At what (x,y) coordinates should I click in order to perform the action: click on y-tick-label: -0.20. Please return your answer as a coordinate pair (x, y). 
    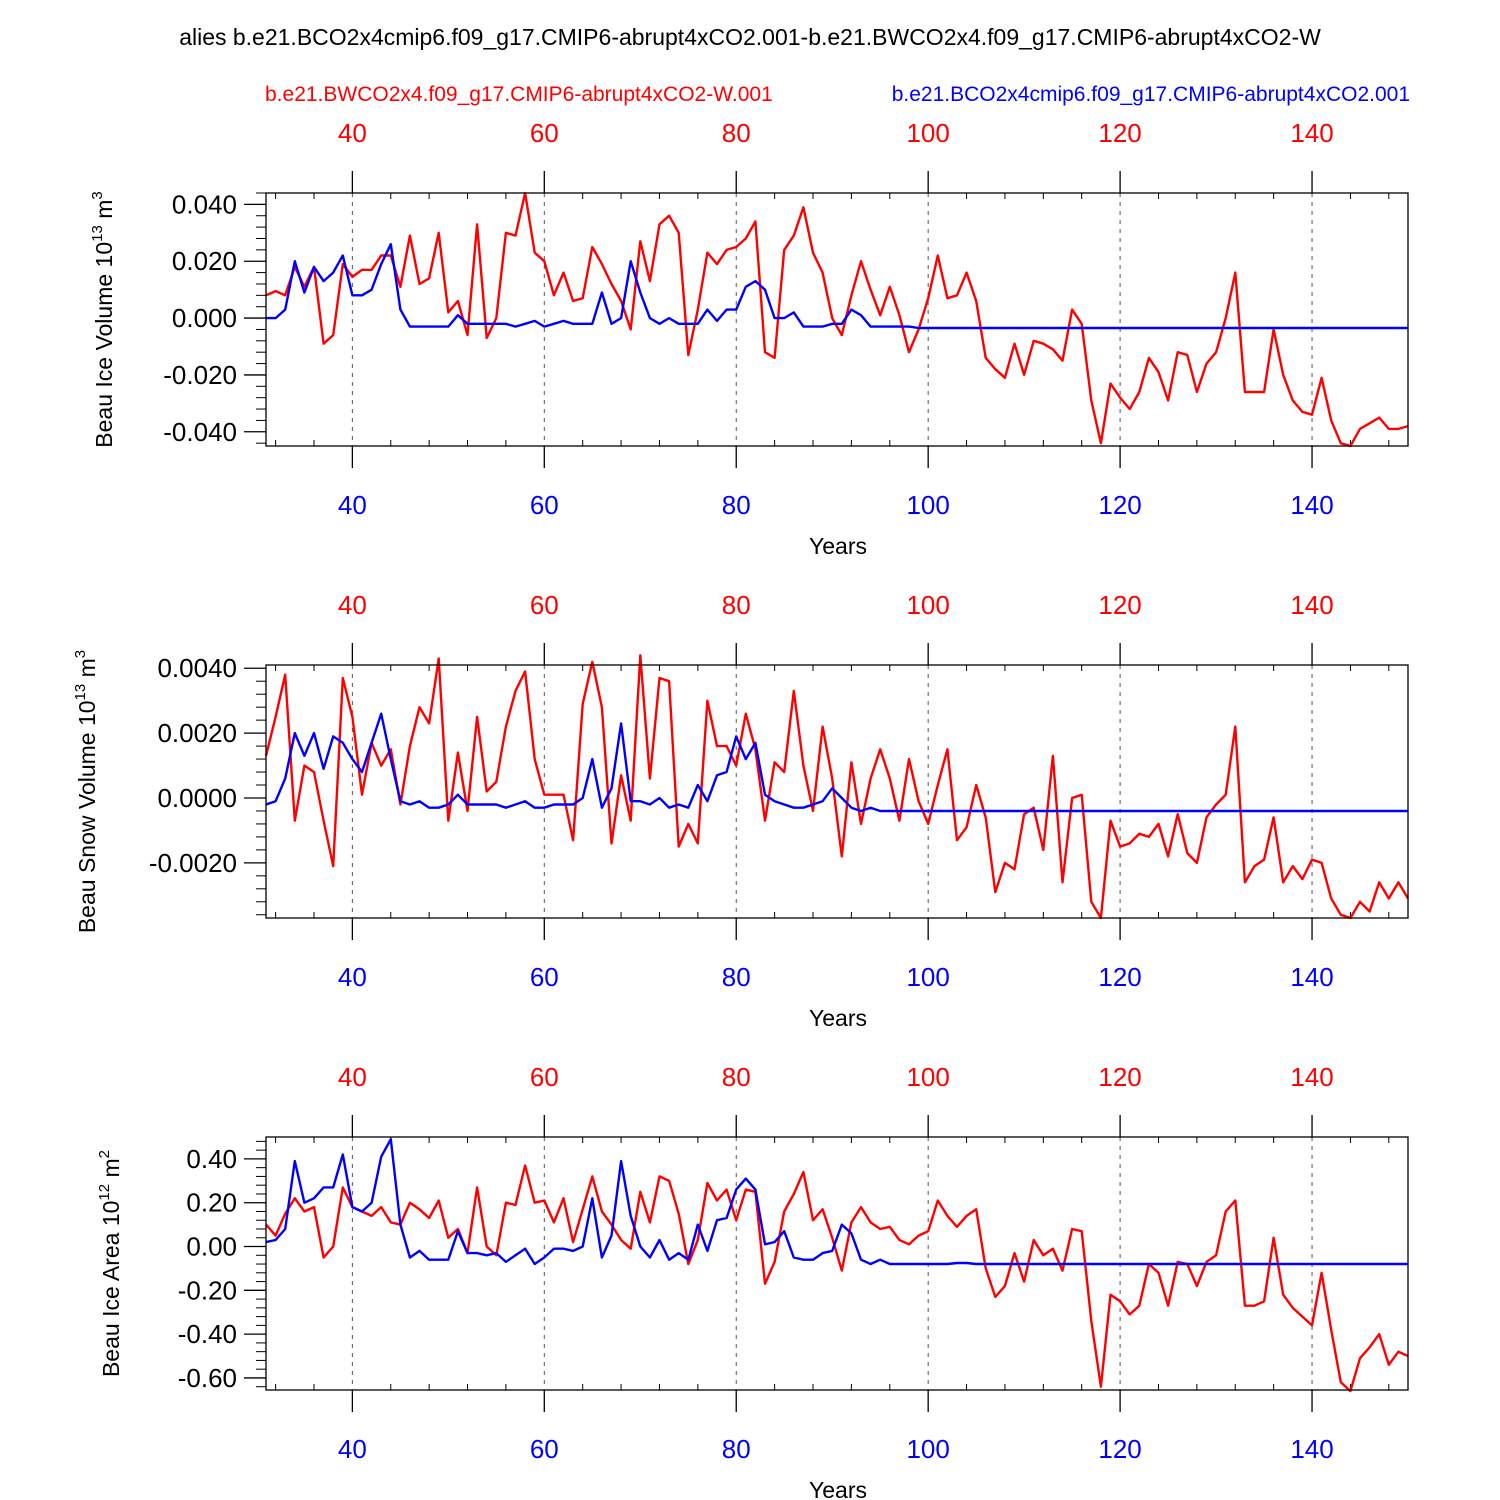
    Looking at the image, I should click on (207, 1290).